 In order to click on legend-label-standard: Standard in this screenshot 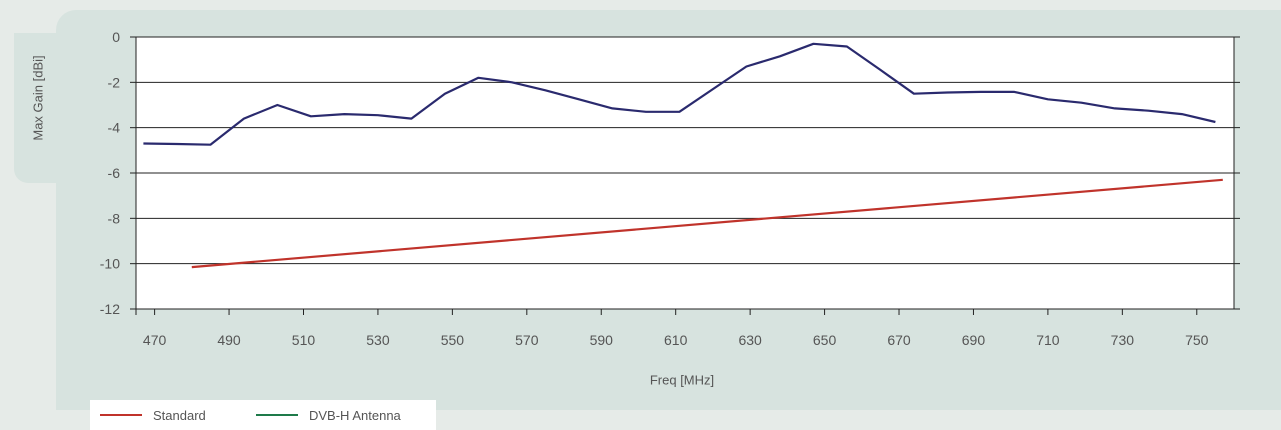, I will do `click(179, 415)`.